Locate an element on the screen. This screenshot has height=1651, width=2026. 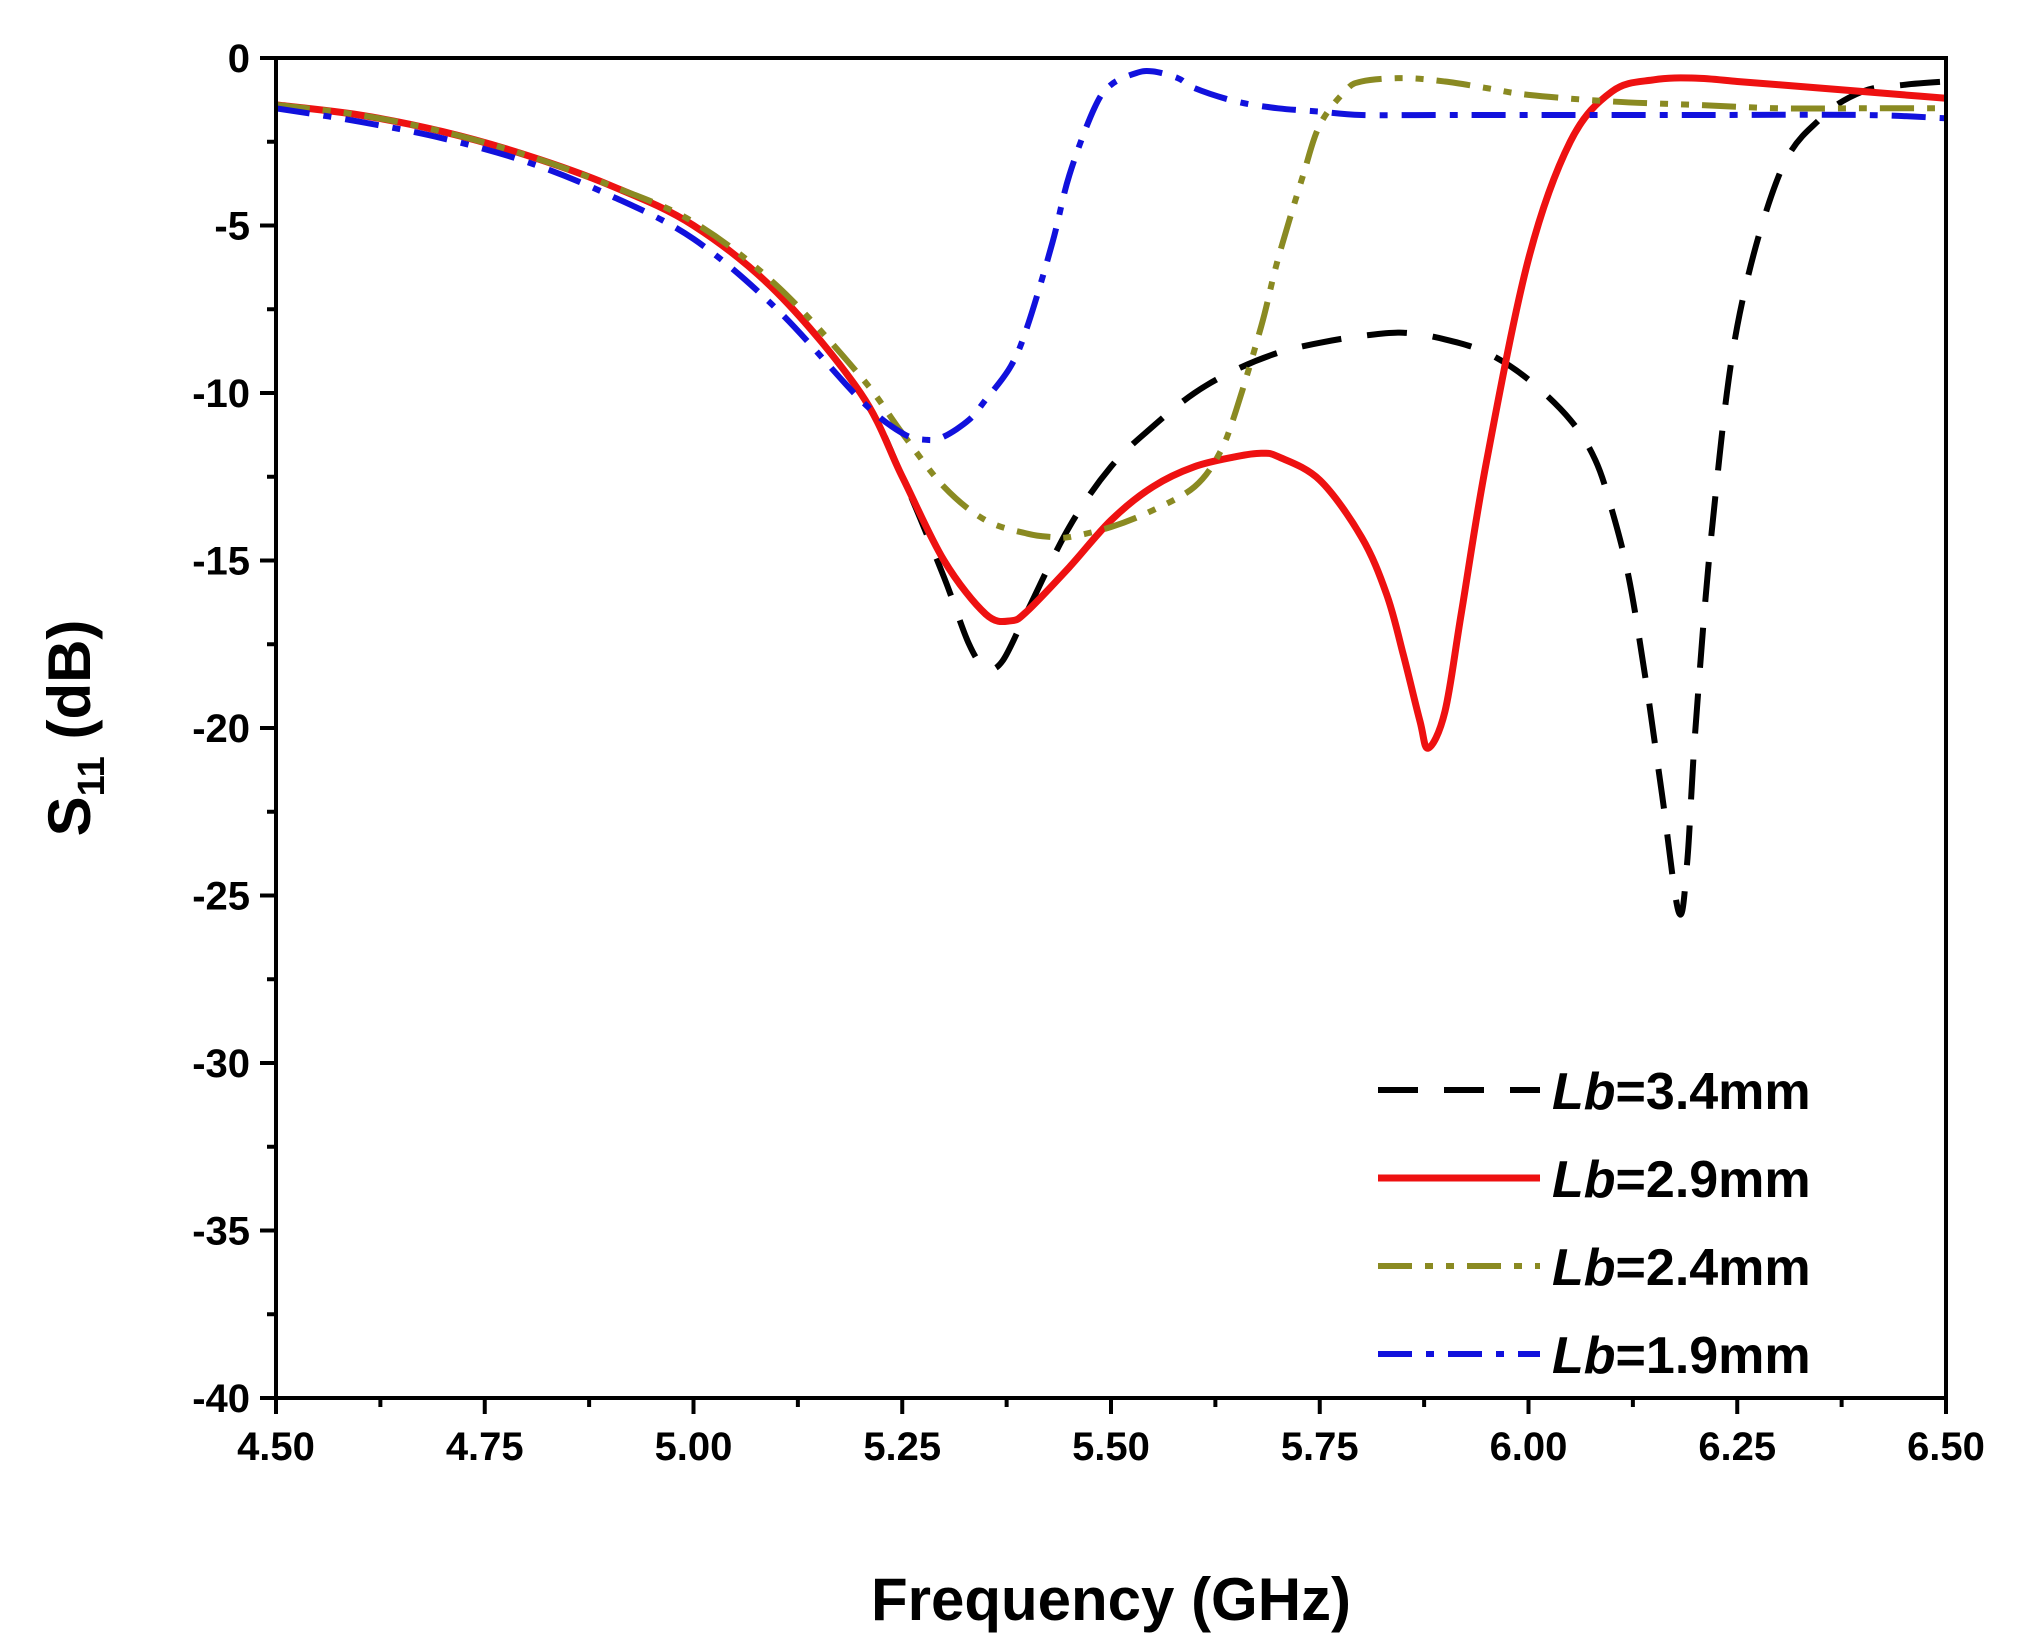
legend-label-1: Lb=3.4mm is located at coordinates (1681, 1092).